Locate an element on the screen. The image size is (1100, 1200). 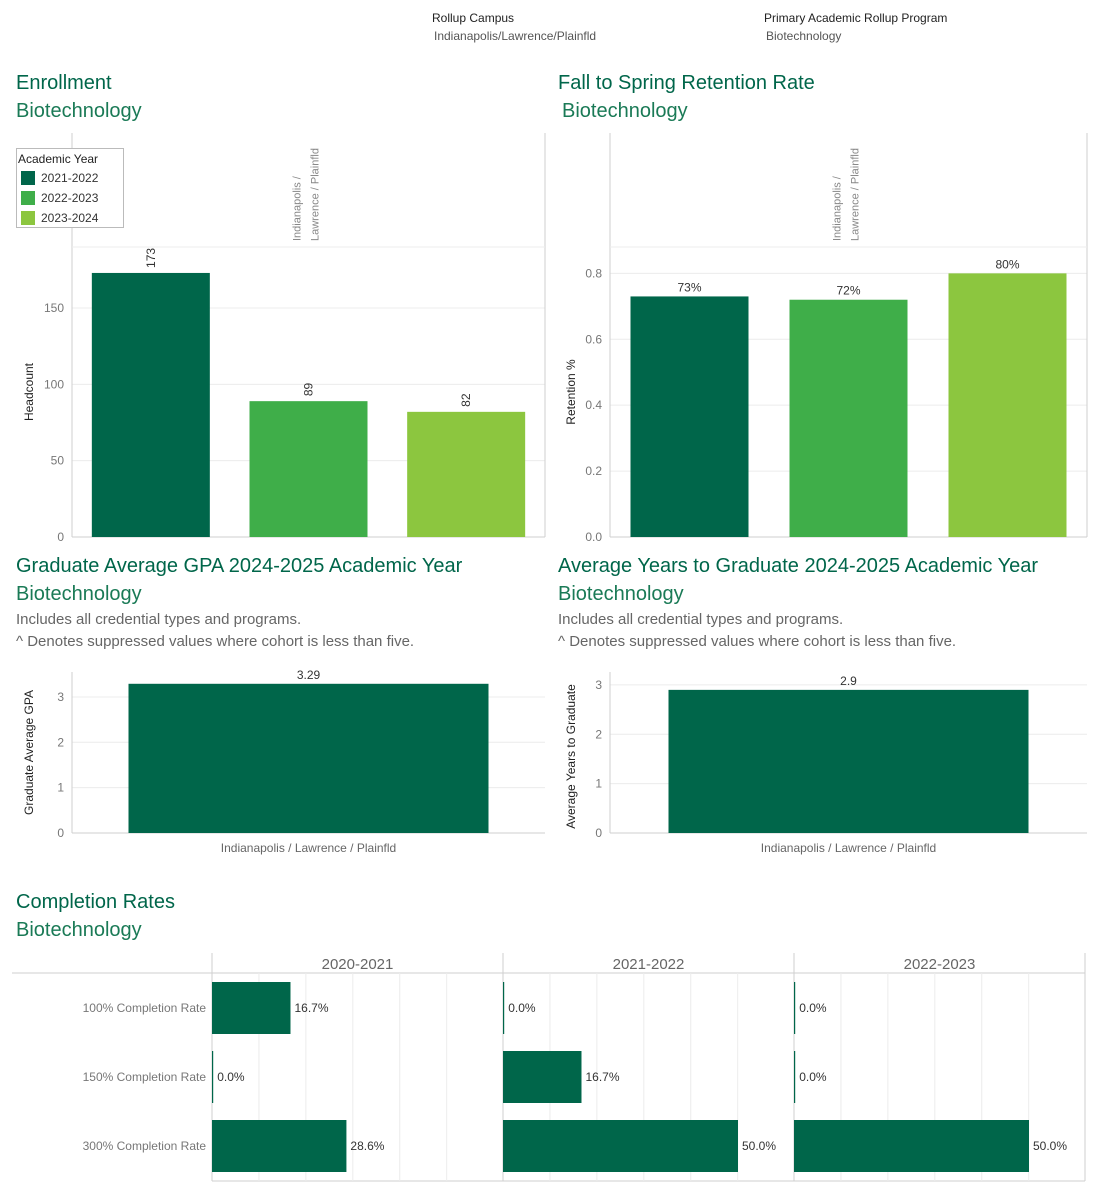
enrollment-subtitle: Biotechnology is located at coordinates (79, 111).